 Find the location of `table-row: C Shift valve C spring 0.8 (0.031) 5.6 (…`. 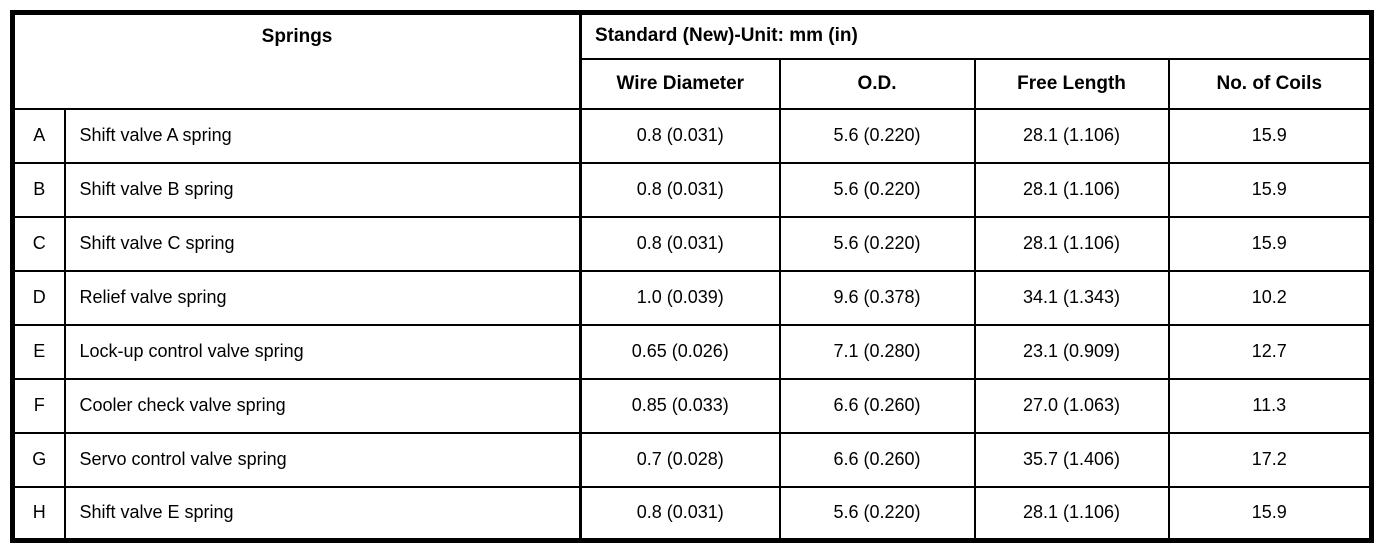

table-row: C Shift valve C spring 0.8 (0.031) 5.6 (… is located at coordinates (692, 243).